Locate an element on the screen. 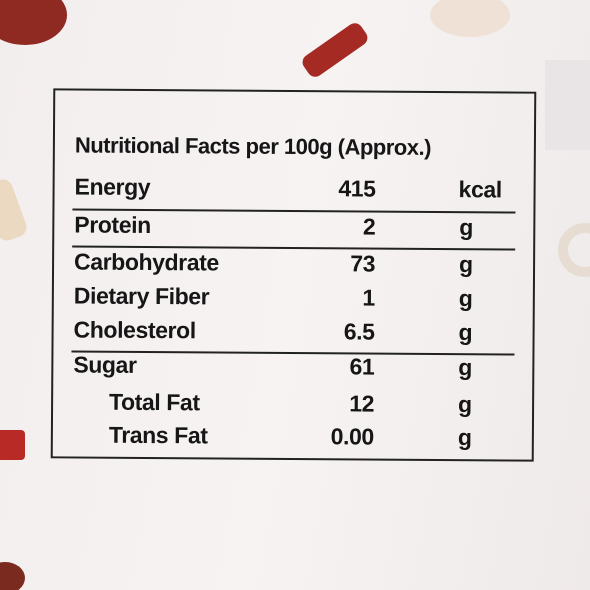  nutrient-name: Trans Fat is located at coordinates (158, 435).